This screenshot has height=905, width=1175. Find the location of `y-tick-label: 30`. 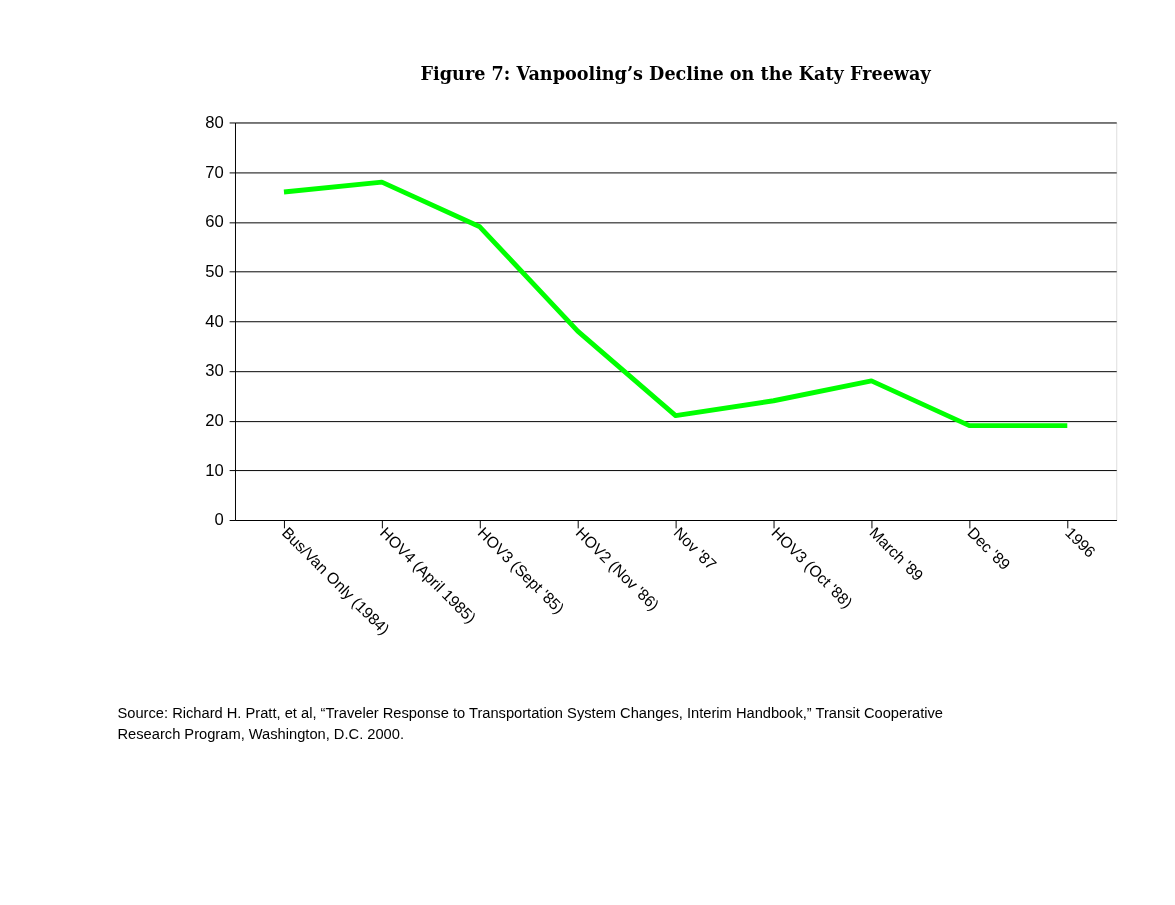

y-tick-label: 30 is located at coordinates (214, 371).